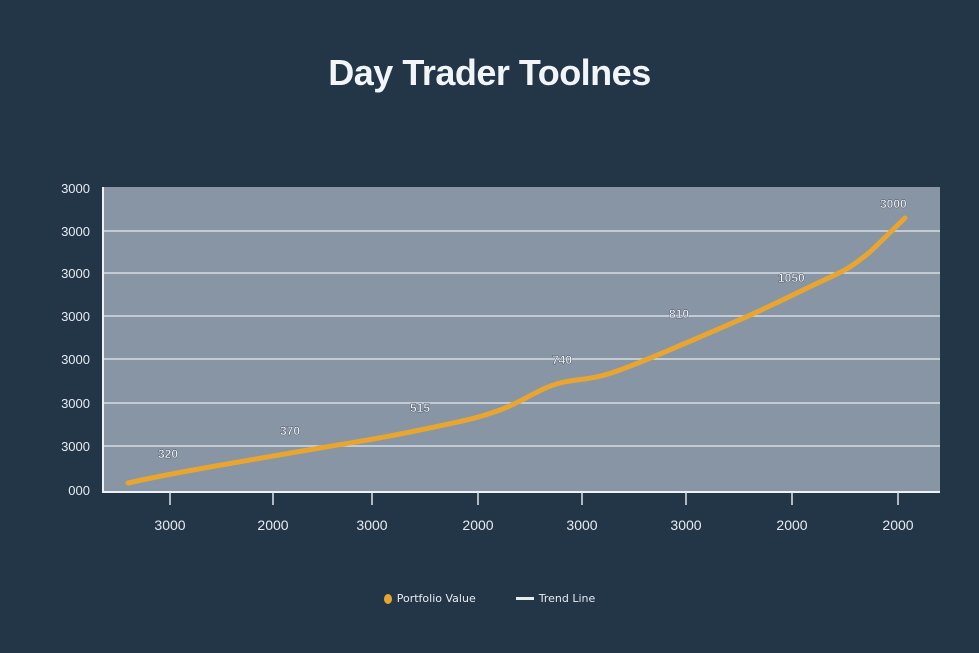 This screenshot has height=653, width=979. I want to click on data-label: 1050, so click(791, 278).